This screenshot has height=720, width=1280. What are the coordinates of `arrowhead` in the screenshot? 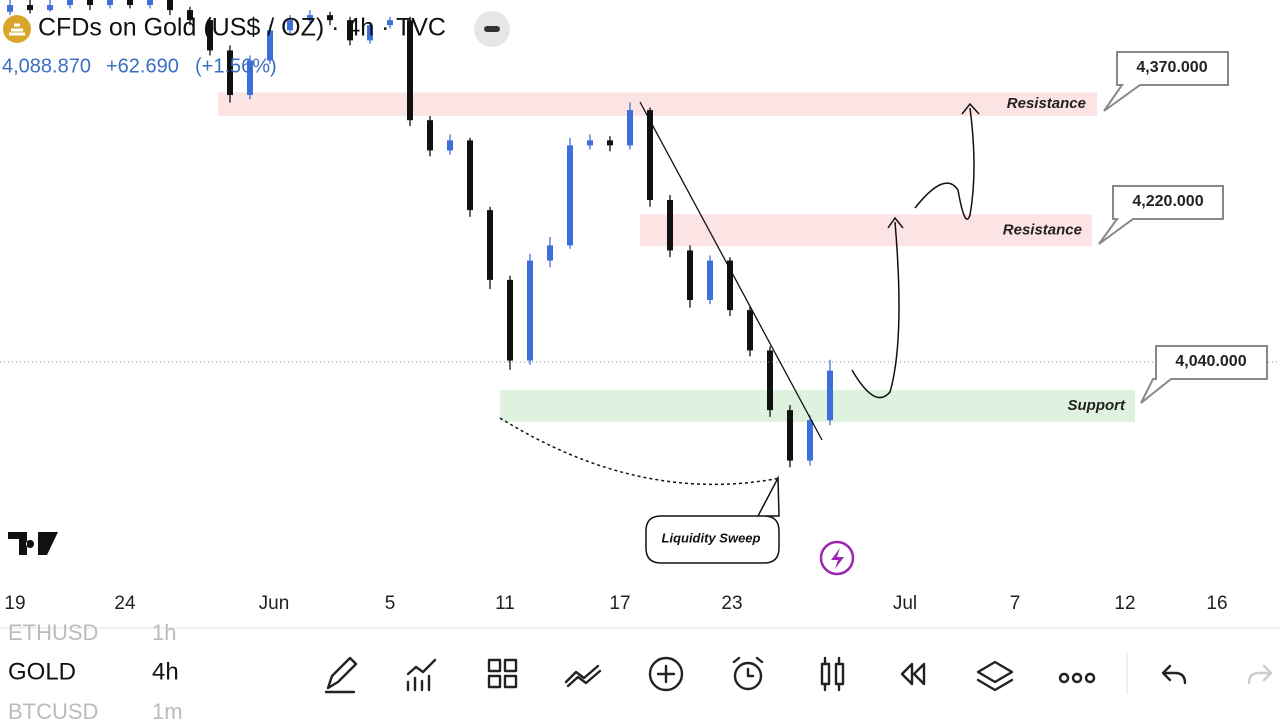 It's located at (895, 222).